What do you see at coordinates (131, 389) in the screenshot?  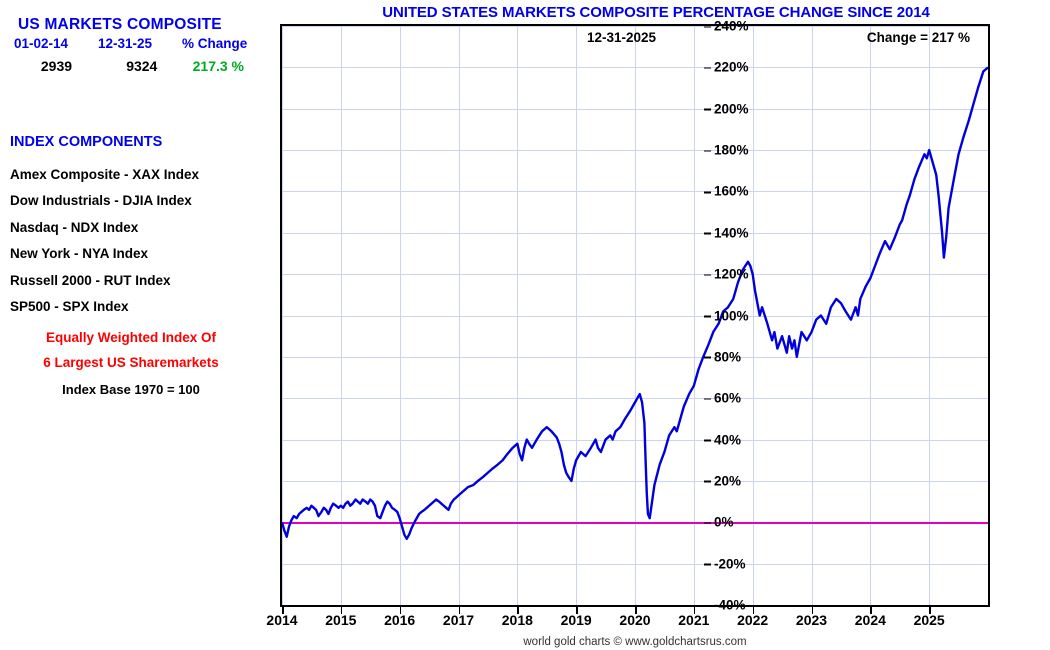 I see `note-line-3: Index Base 1970 = 100` at bounding box center [131, 389].